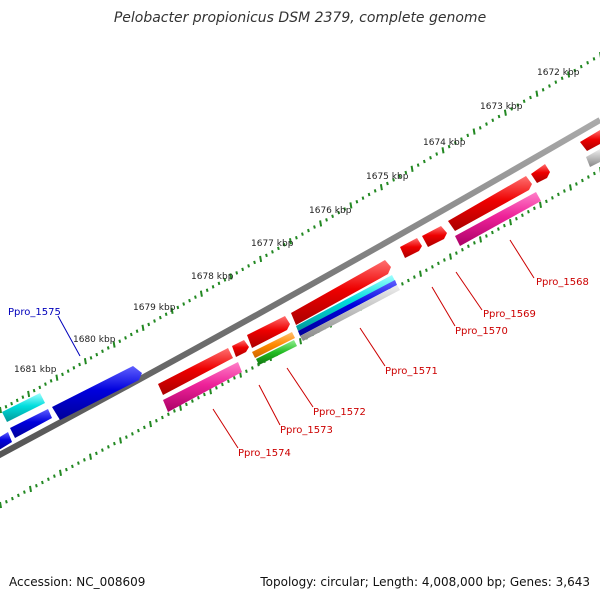 The image size is (600, 600). Describe the element at coordinates (154, 308) in the screenshot. I see `kbp-label: 1679 kbp` at that location.